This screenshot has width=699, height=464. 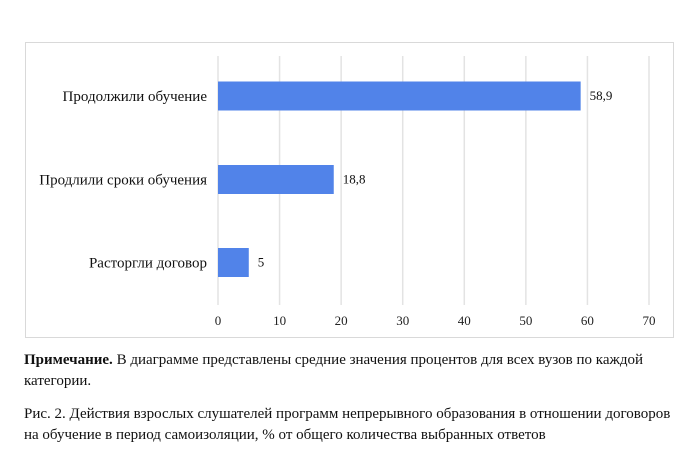 What do you see at coordinates (601, 95) in the screenshot?
I see `data-label: 58,9` at bounding box center [601, 95].